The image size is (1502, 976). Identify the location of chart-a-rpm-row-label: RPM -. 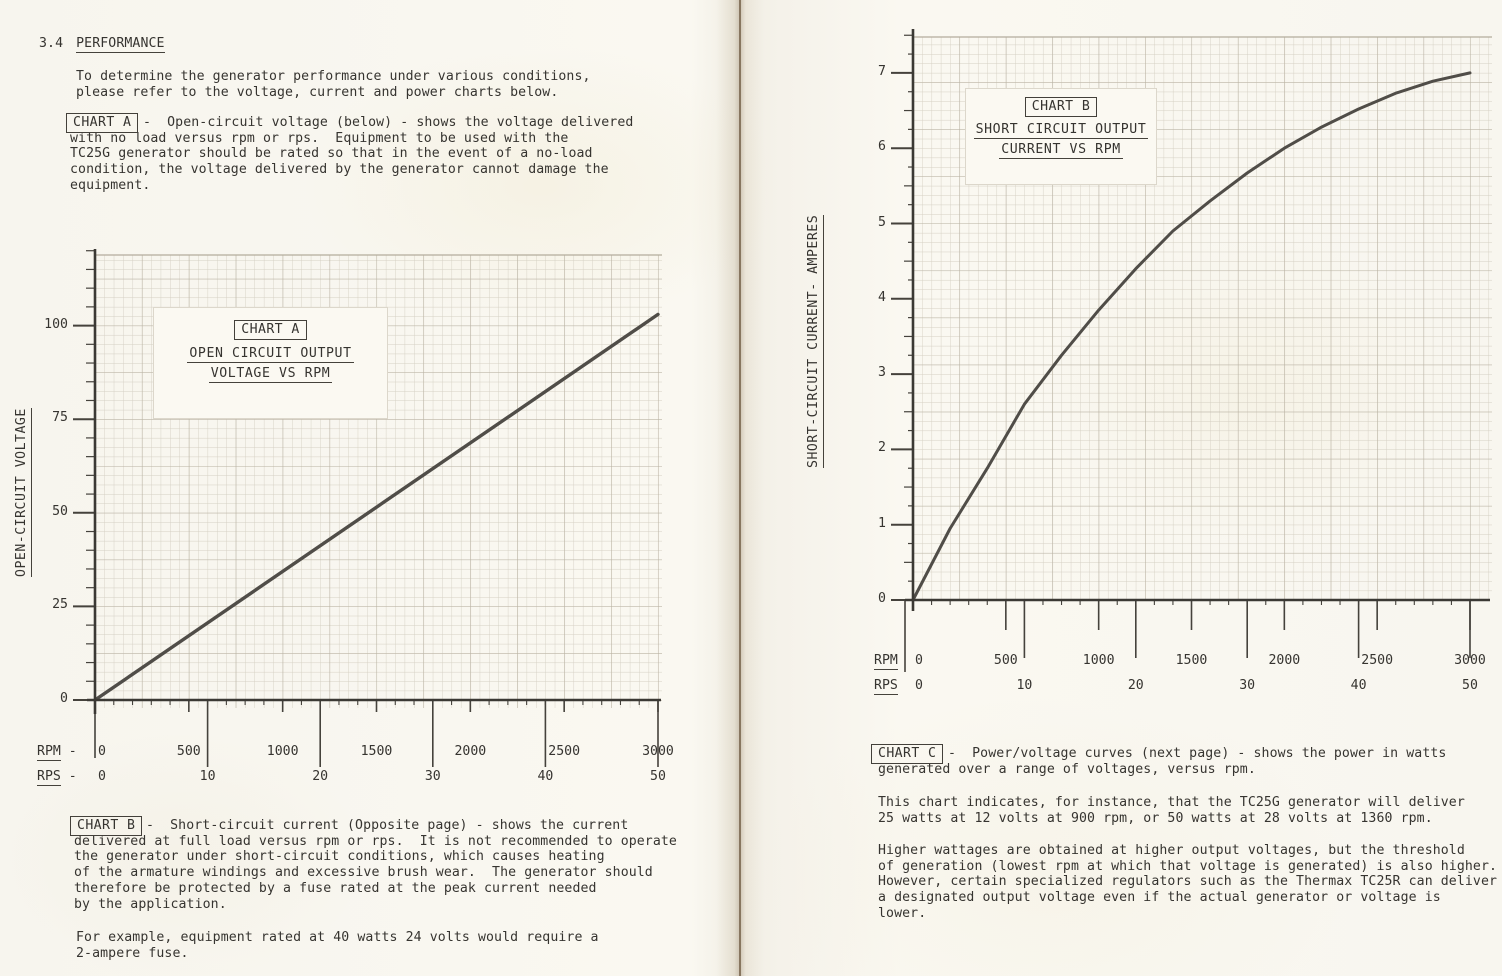
(57, 752).